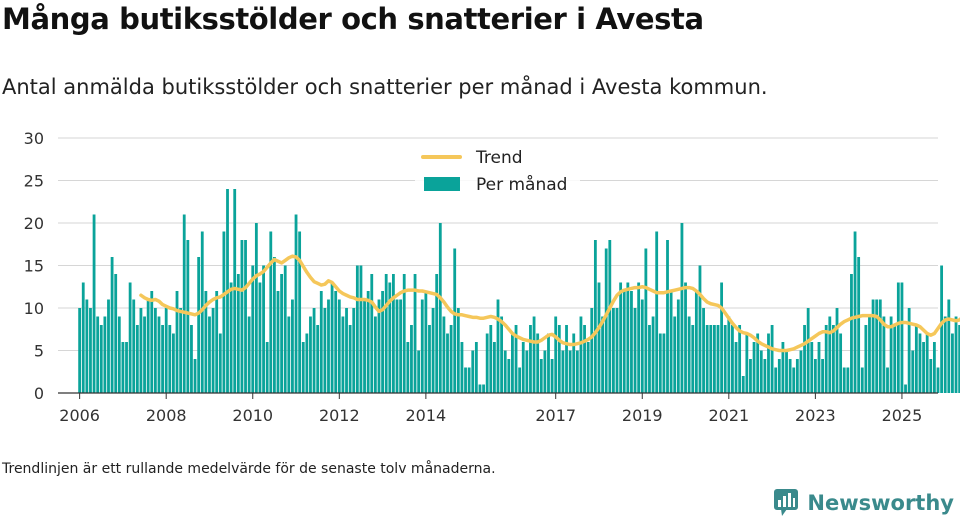  Describe the element at coordinates (555, 415) in the screenshot. I see `x-tick-label: 2017` at that location.